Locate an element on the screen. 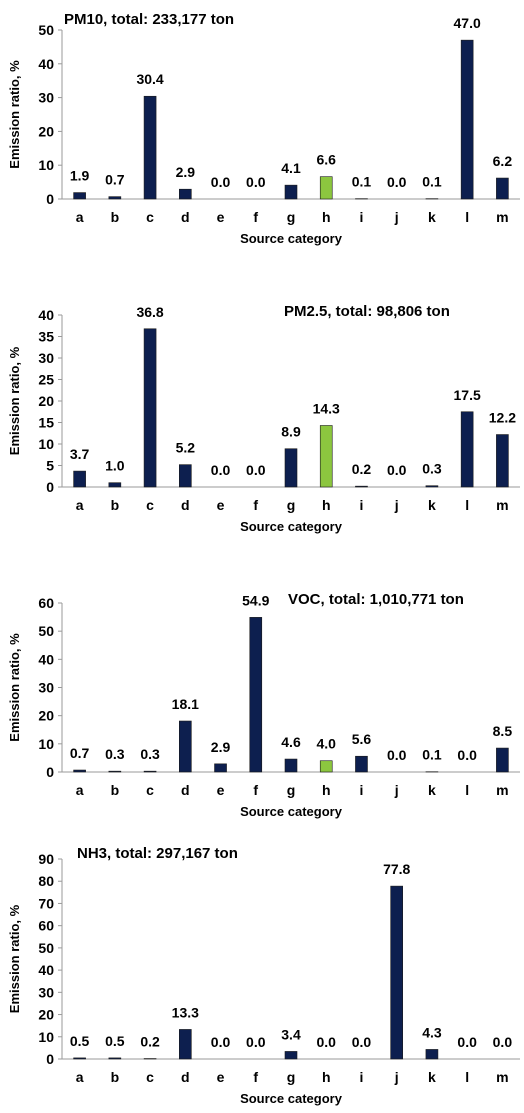 The width and height of the screenshot is (524, 1113). data-label-d: 13.3 is located at coordinates (185, 1012).